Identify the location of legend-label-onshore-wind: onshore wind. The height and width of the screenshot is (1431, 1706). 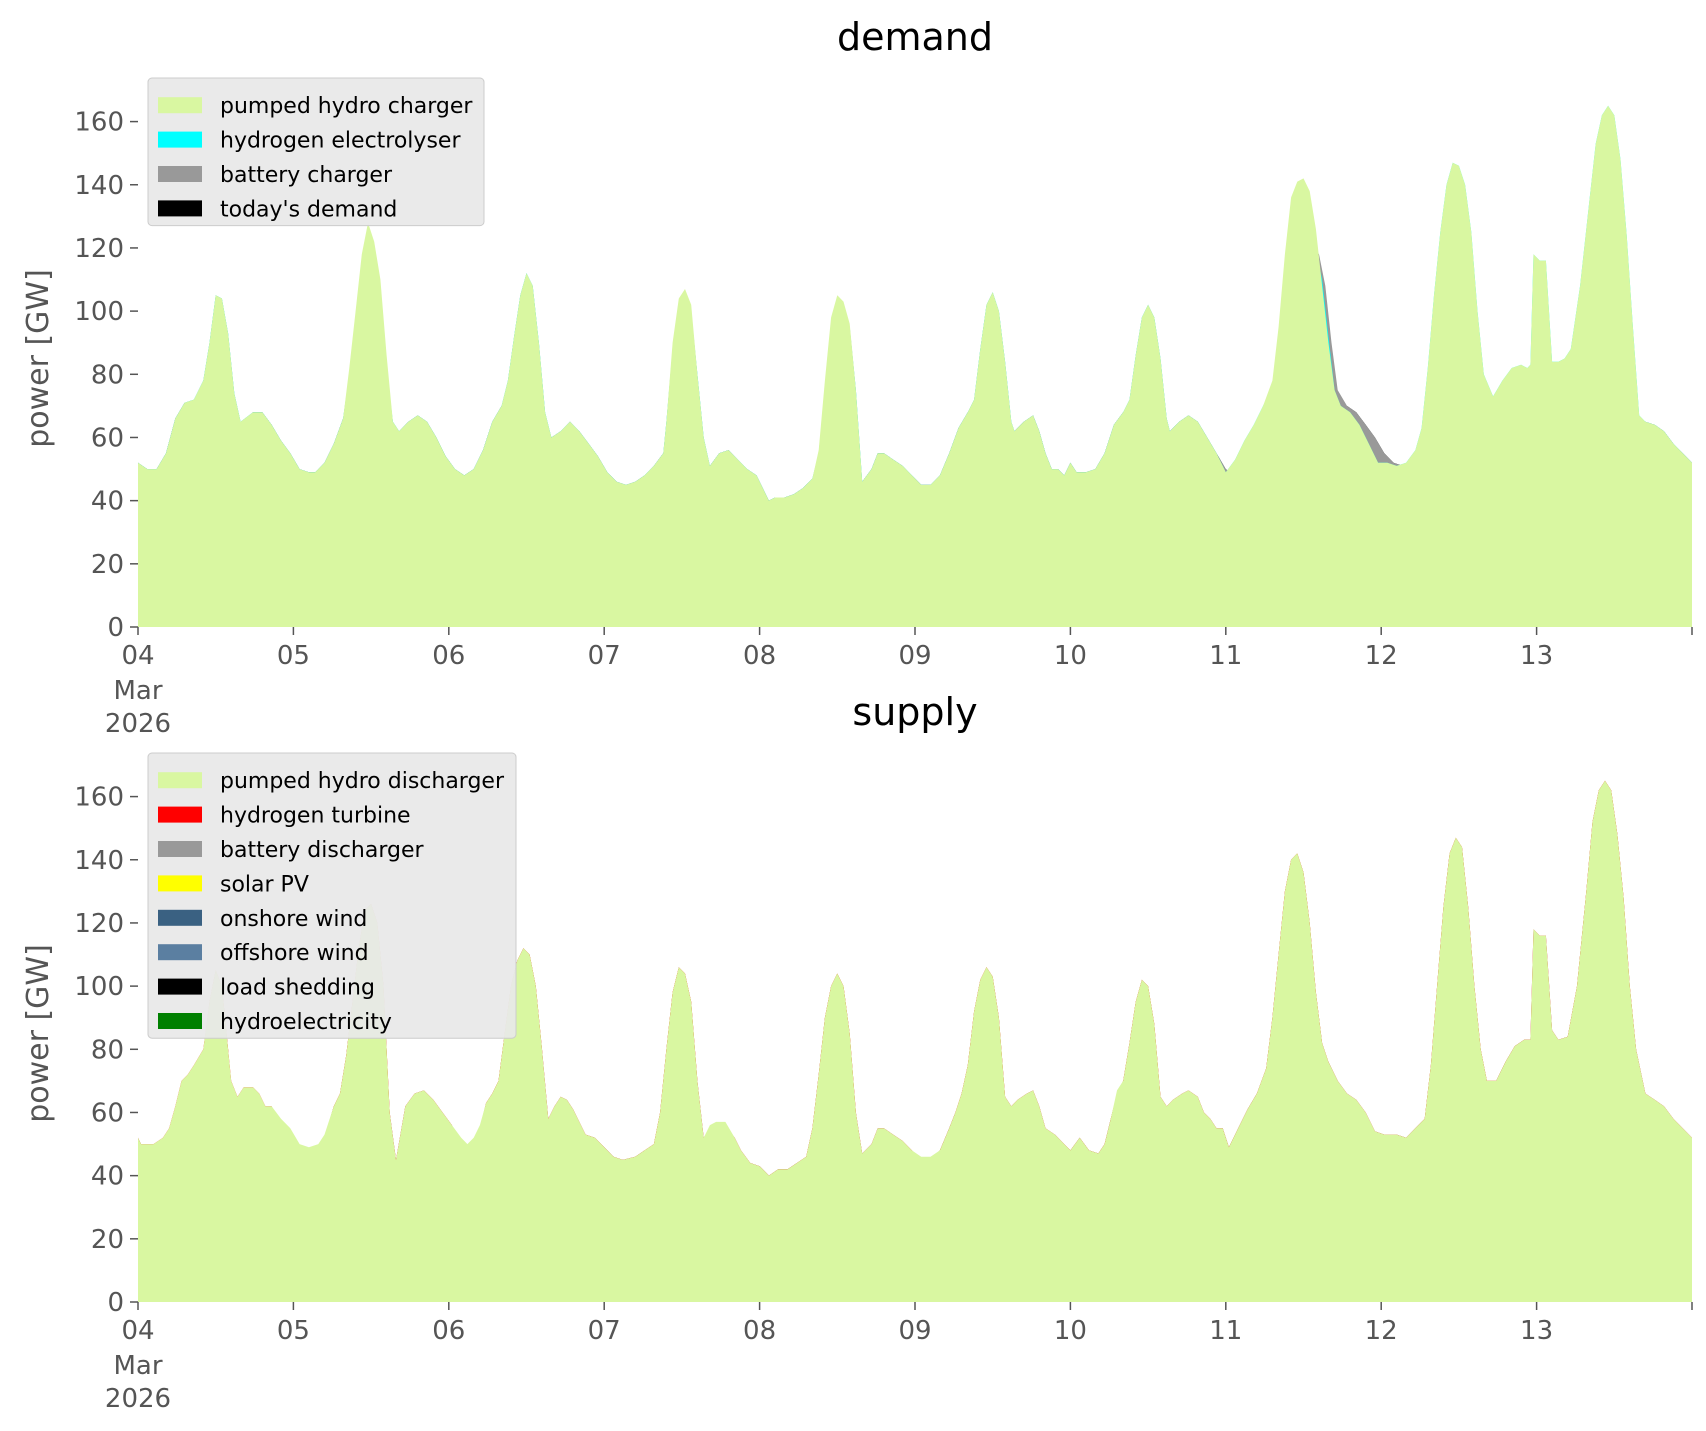
(293, 919).